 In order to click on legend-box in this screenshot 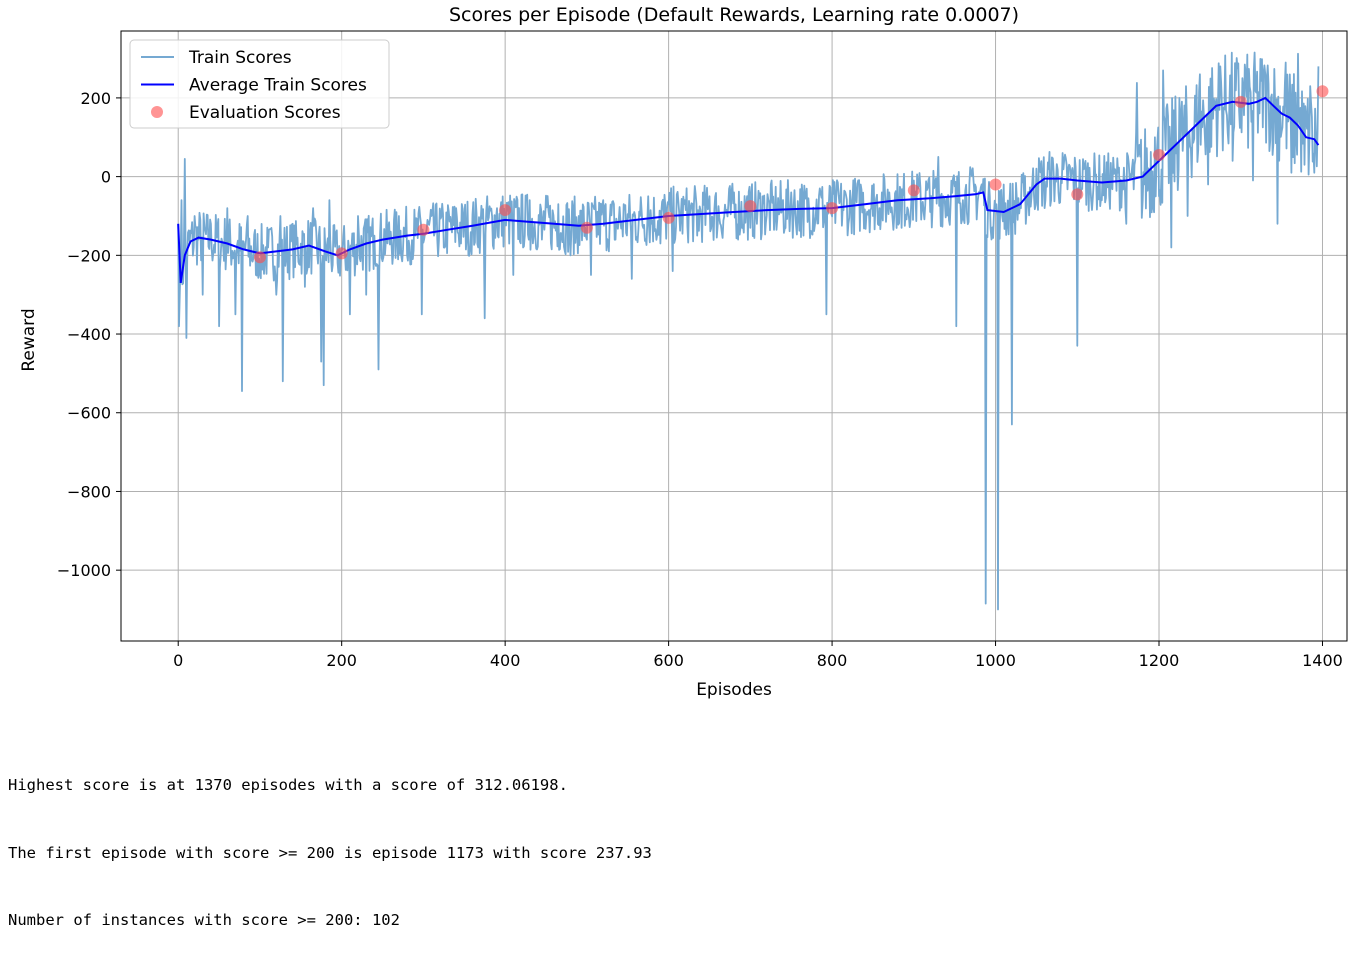, I will do `click(259, 84)`.